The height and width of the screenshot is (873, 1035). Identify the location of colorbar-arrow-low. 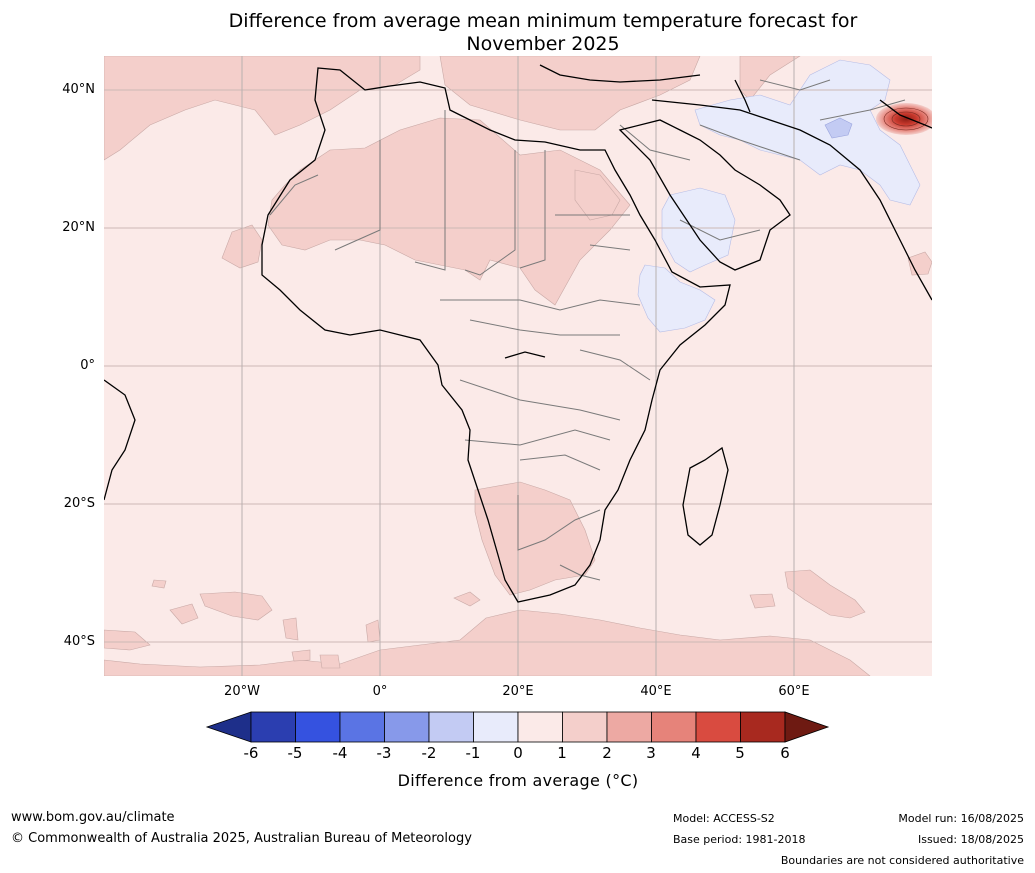
(228, 727).